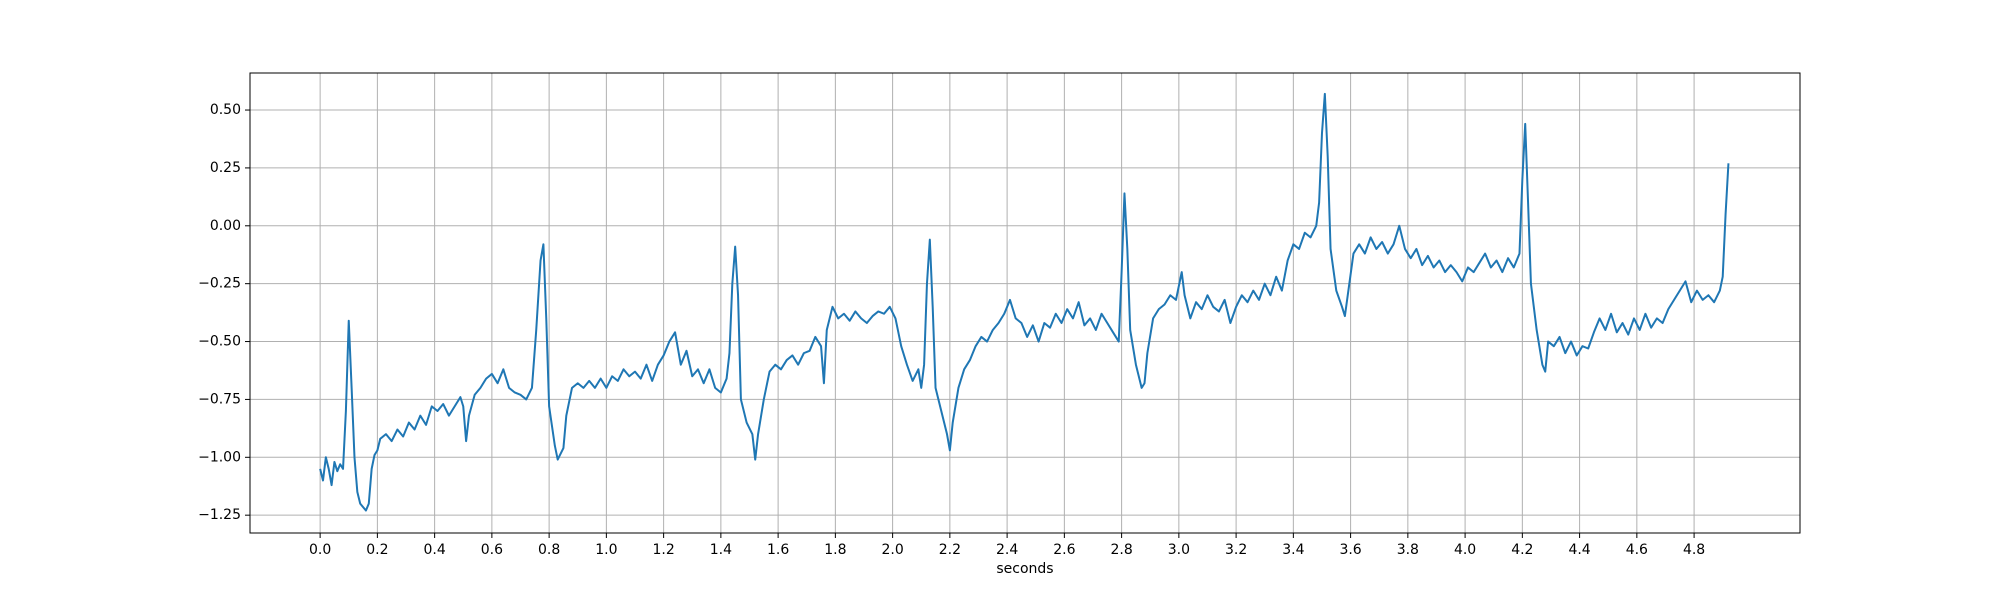 The image size is (2000, 600). What do you see at coordinates (219, 457) in the screenshot?
I see `y-tick-label: −1.00` at bounding box center [219, 457].